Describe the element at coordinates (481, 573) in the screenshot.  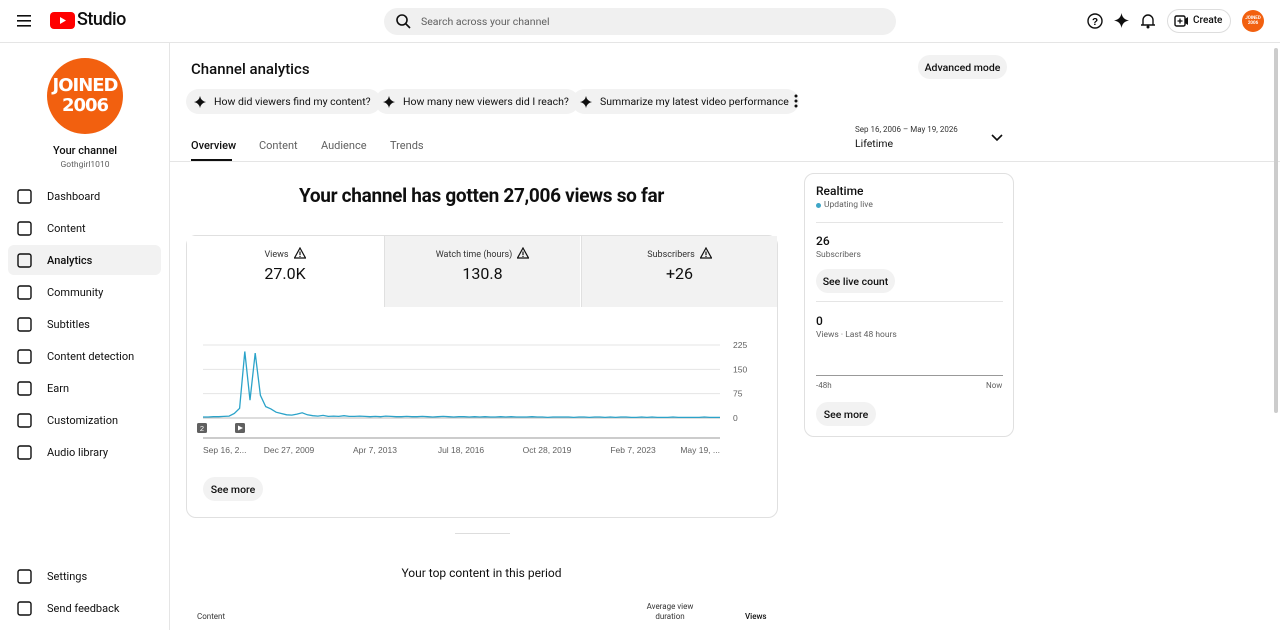
I see `top-content-title: Your top content in this period` at that location.